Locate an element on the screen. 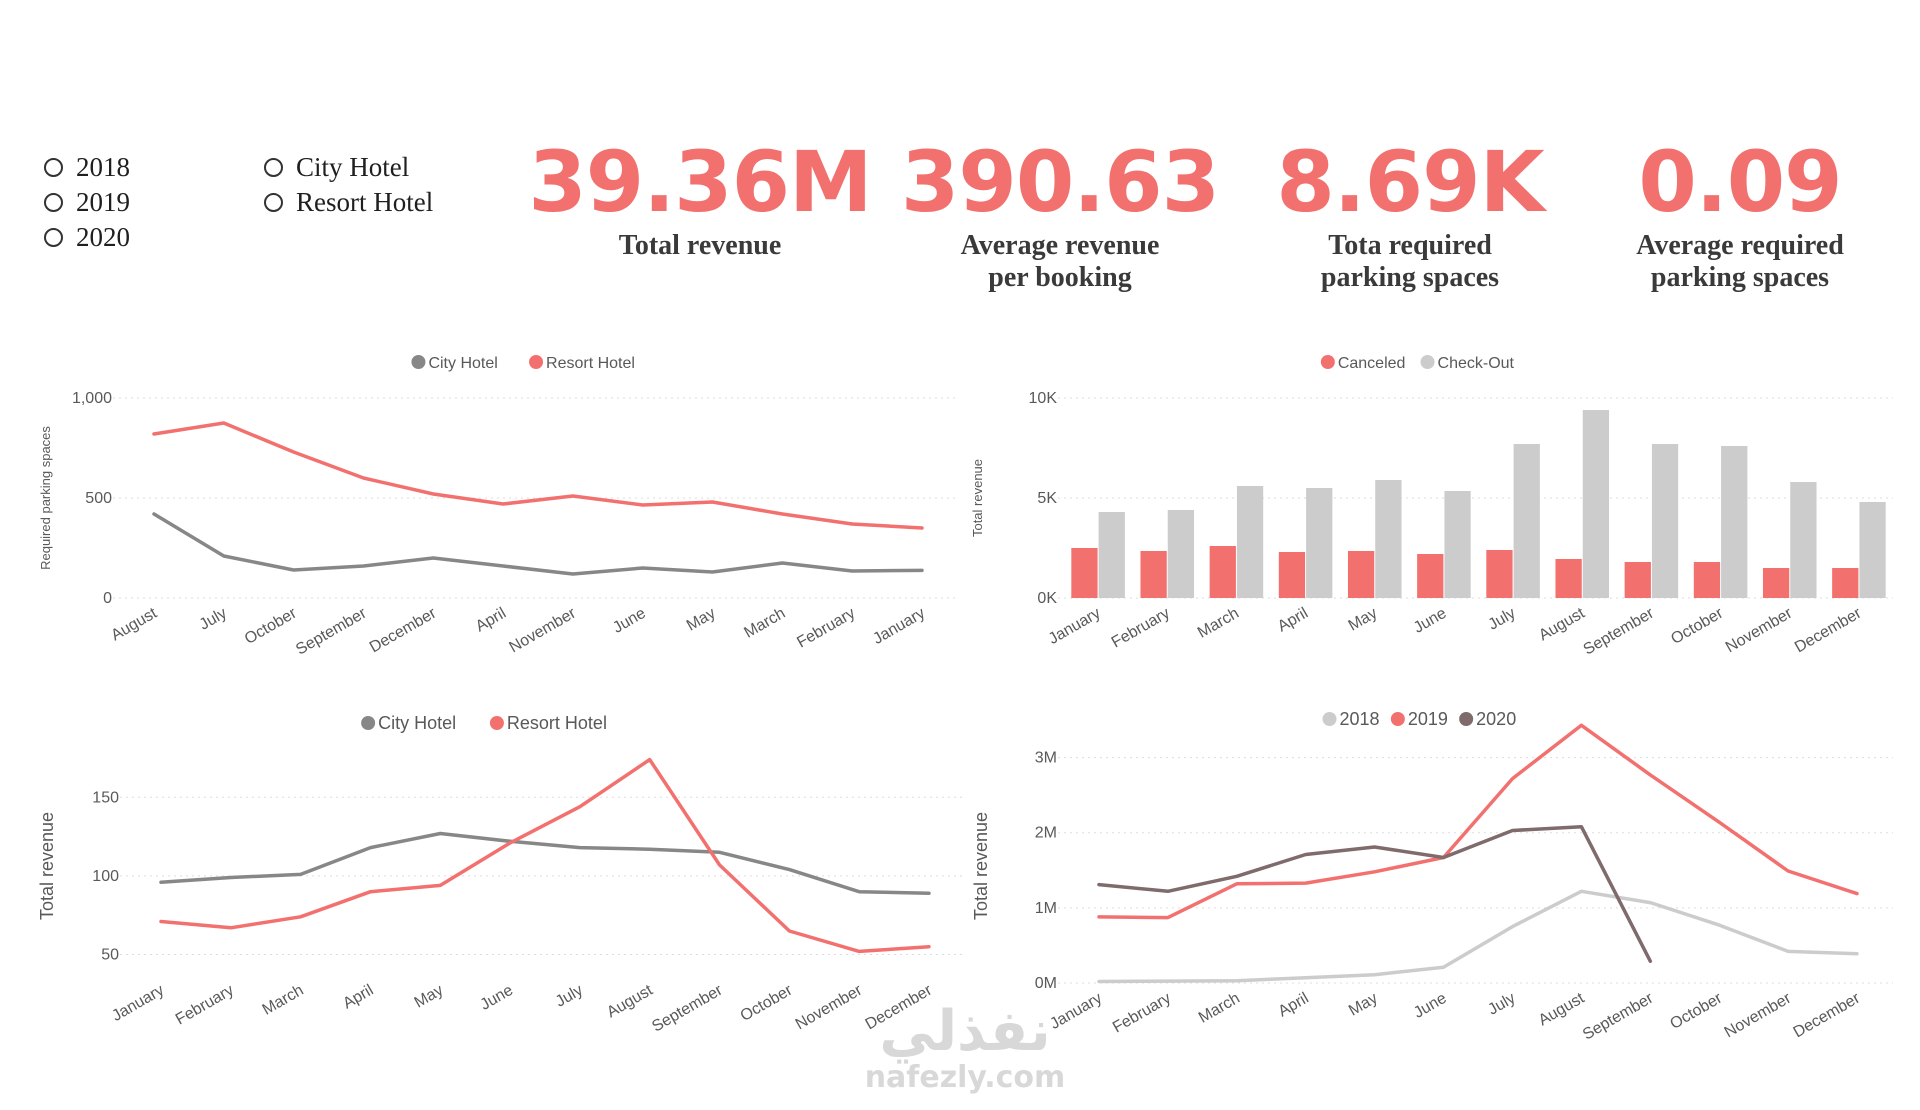  y-tick-label: 0 is located at coordinates (107, 598).